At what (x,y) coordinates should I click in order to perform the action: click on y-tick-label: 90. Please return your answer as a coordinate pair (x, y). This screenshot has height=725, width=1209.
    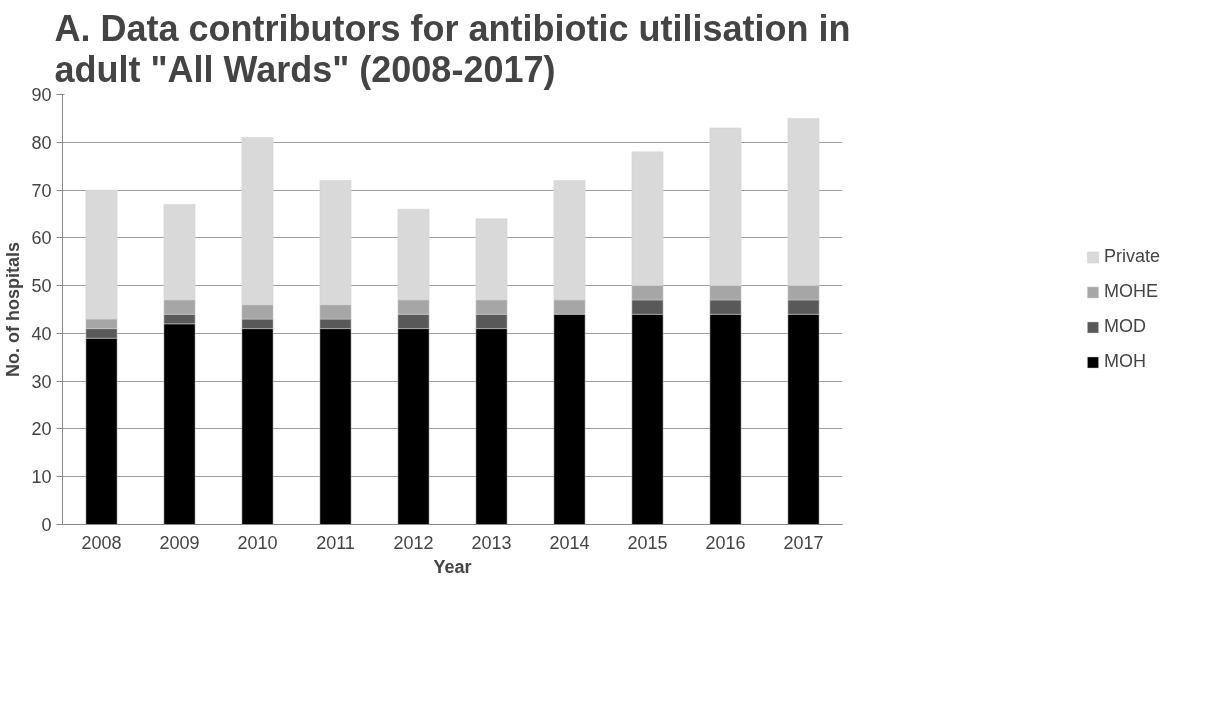
    Looking at the image, I should click on (41, 95).